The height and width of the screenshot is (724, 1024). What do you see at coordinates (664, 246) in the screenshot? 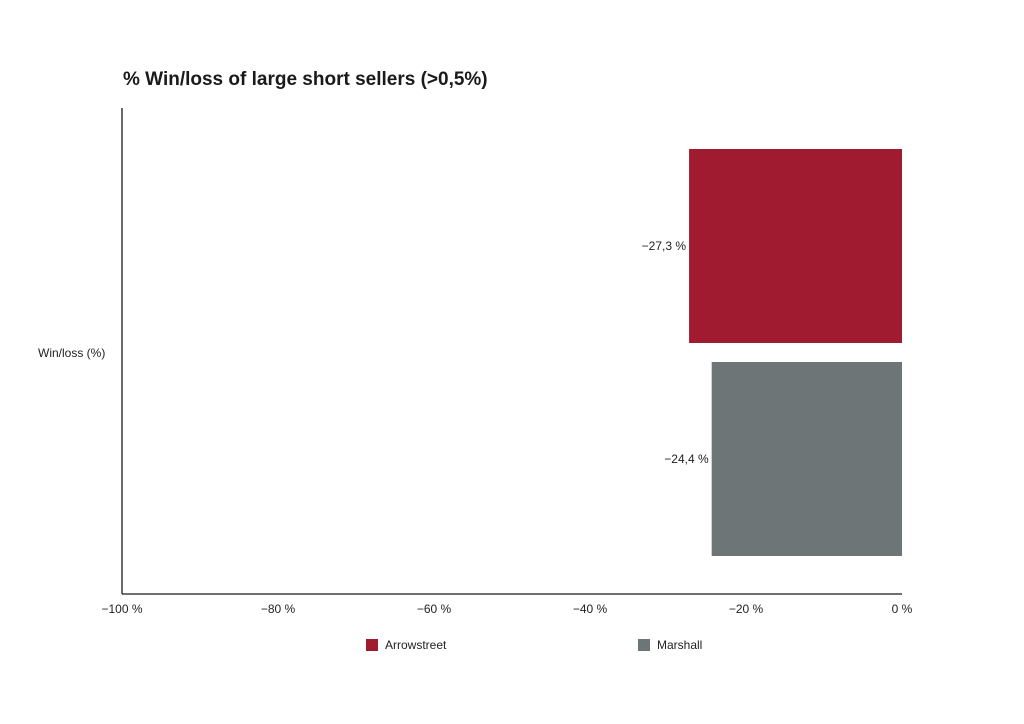
I see `bar-value-label-arrowstreet: −27,3 %` at bounding box center [664, 246].